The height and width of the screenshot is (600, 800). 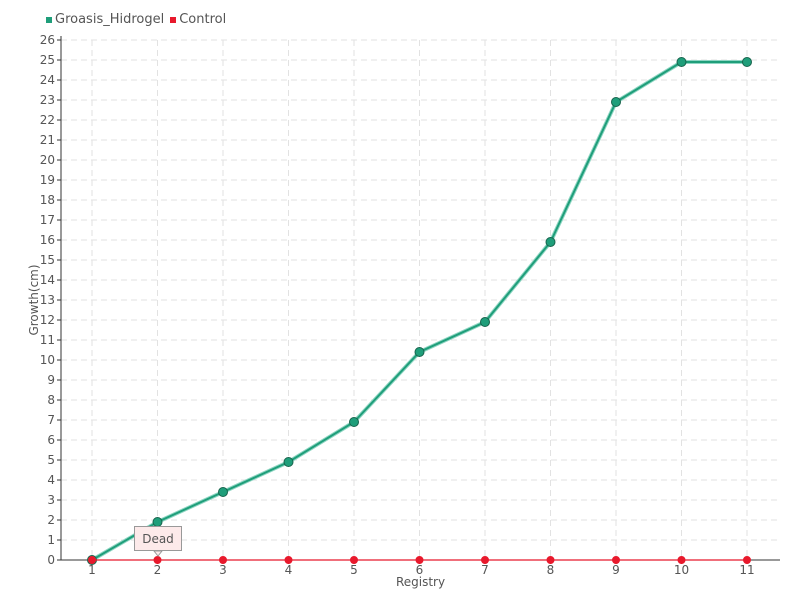 I want to click on y-tick-label: 26, so click(x=47, y=40).